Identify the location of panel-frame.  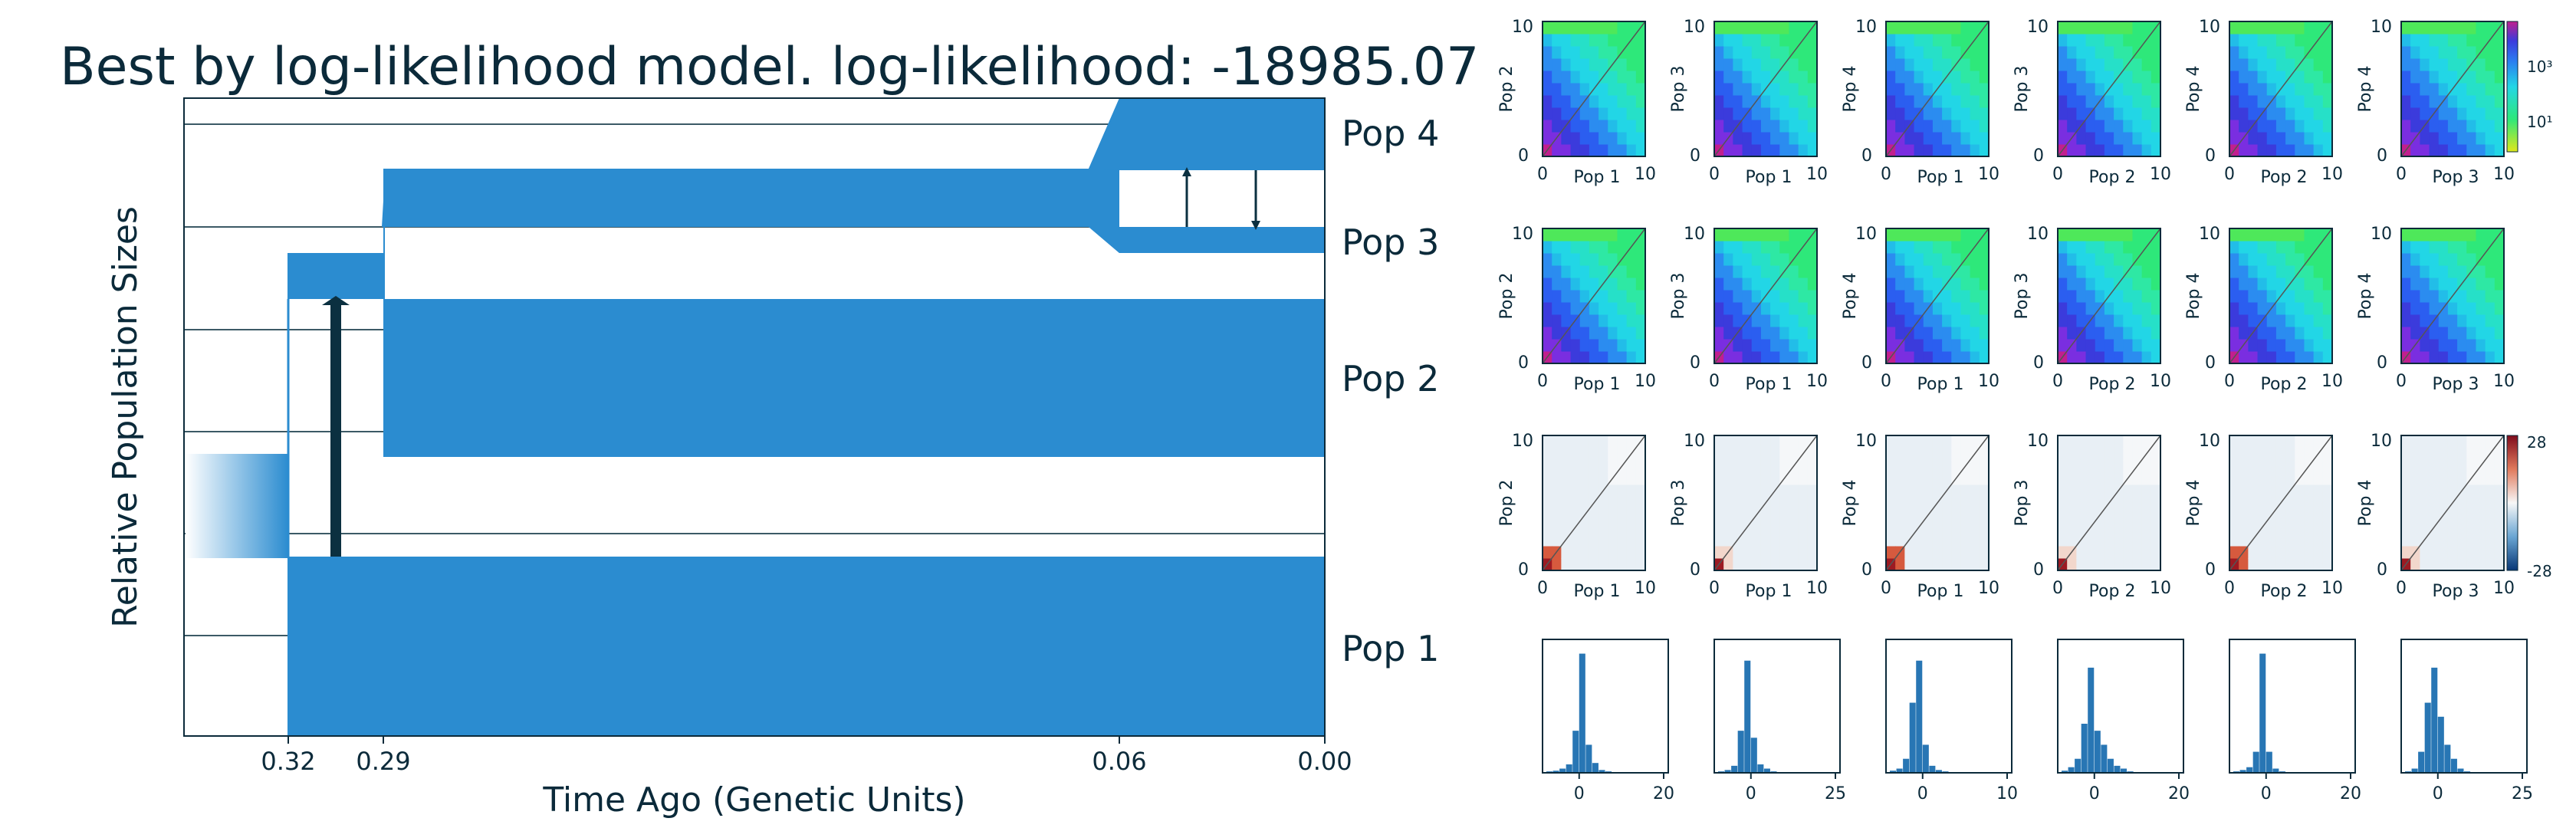
(1938, 296).